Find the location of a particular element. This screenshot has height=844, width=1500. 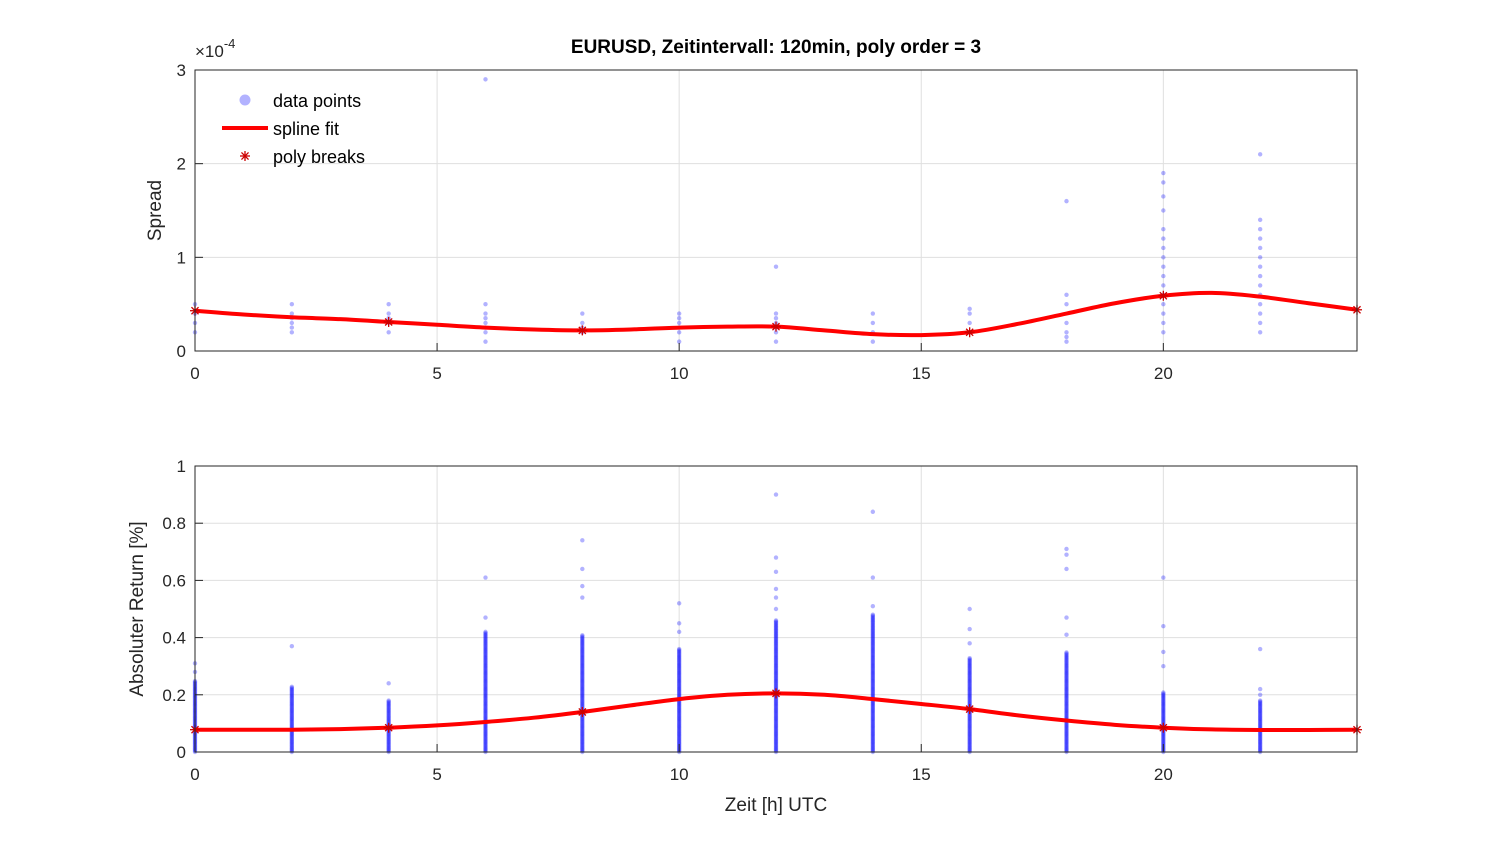

legend-entry: poly breaks is located at coordinates (302, 157).